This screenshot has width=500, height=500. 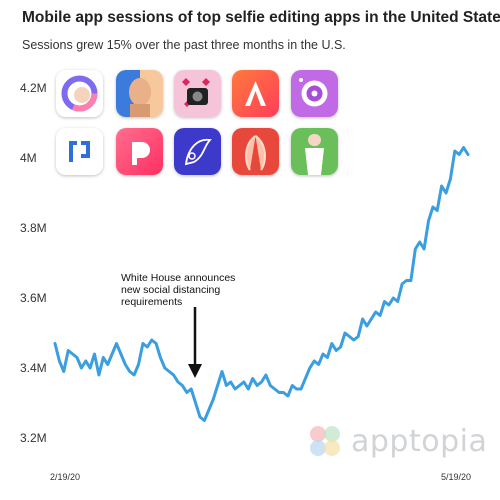 I want to click on y-tick-label: 3.2M, so click(x=33, y=438).